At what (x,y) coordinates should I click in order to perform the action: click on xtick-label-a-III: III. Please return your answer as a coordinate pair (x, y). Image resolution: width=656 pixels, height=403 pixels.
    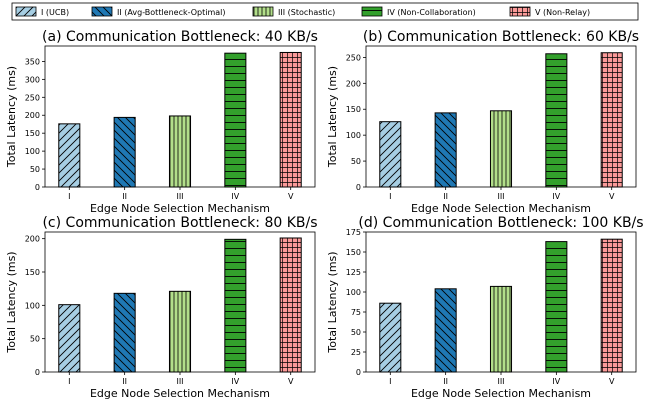
    Looking at the image, I should click on (179, 196).